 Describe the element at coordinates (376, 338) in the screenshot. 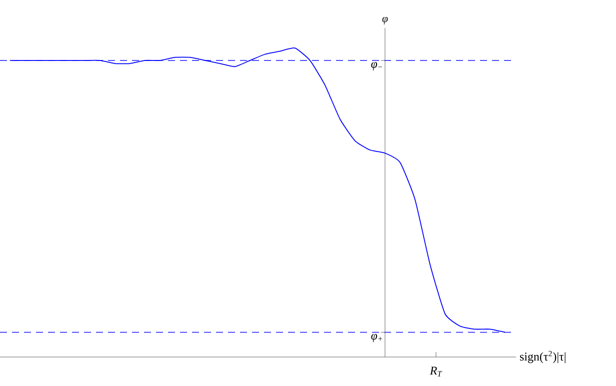

I see `ref-line-label: φ$_{+}$` at that location.